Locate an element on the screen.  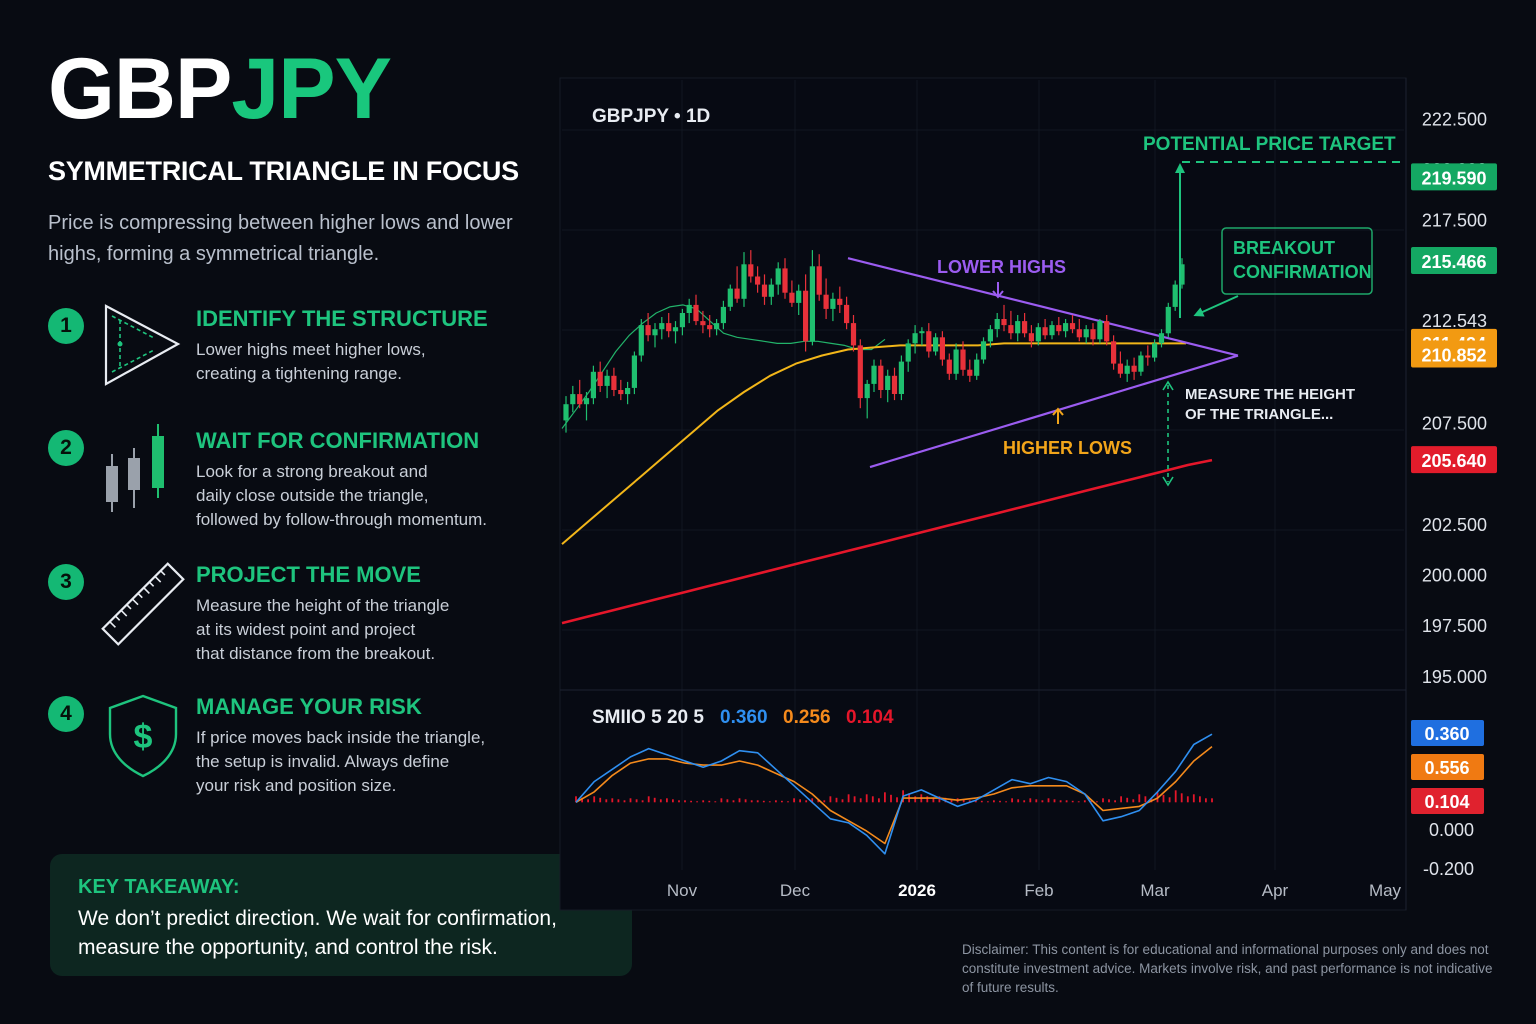
candles-icon is located at coordinates (135, 468).